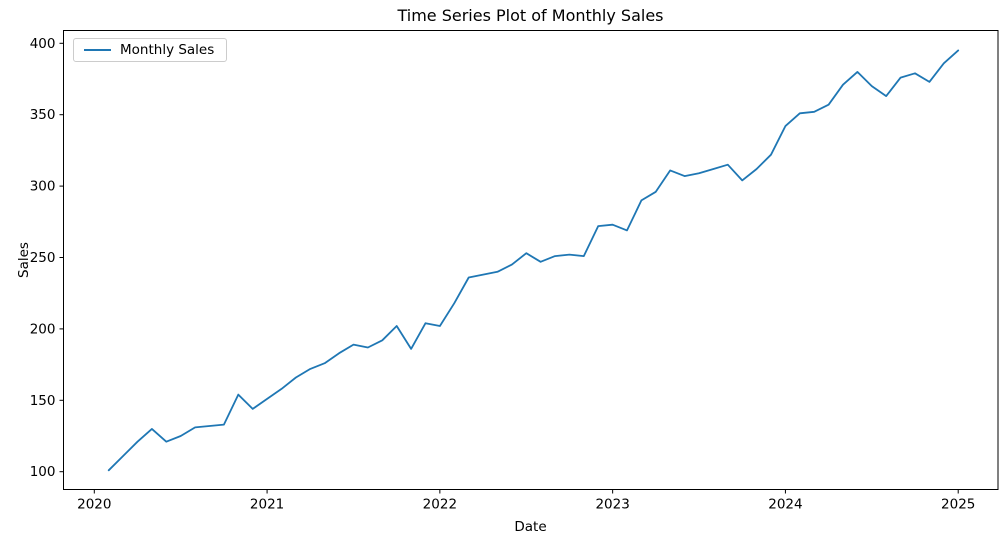  What do you see at coordinates (43, 258) in the screenshot?
I see `y-tick-label: 250` at bounding box center [43, 258].